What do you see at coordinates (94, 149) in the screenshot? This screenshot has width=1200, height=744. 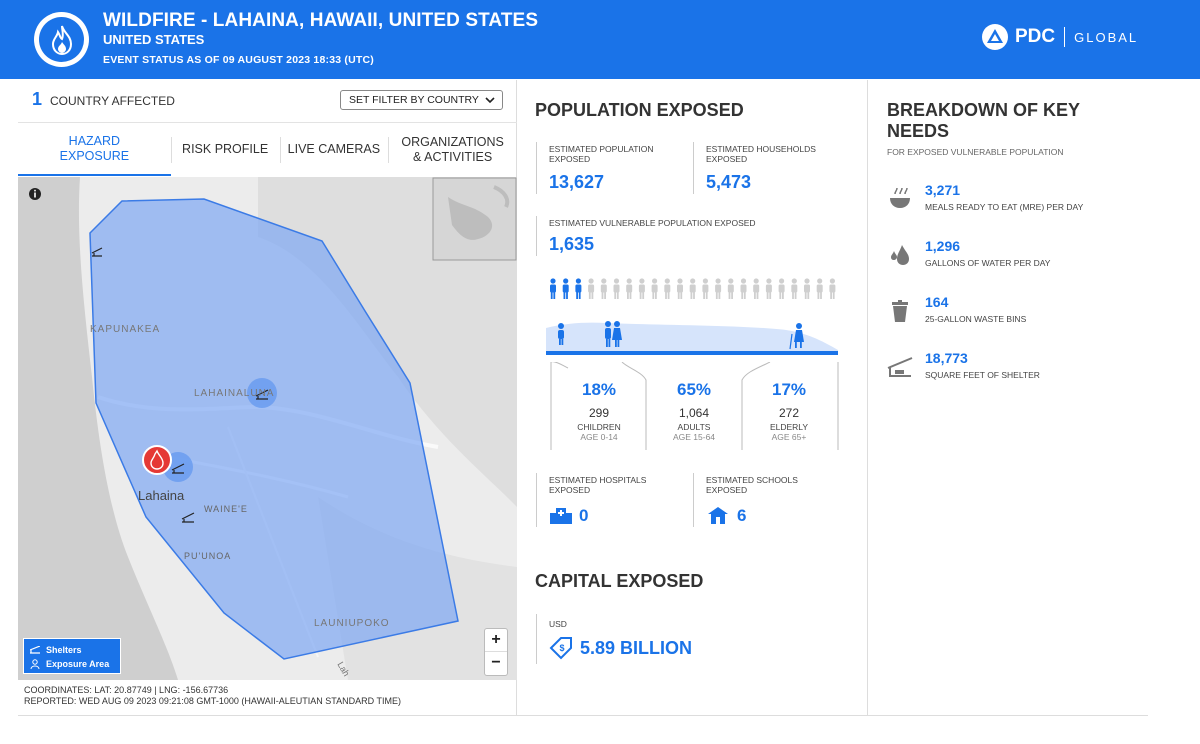 I see `tab-hazard-exposure: HAZARD EXPOSURE` at bounding box center [94, 149].